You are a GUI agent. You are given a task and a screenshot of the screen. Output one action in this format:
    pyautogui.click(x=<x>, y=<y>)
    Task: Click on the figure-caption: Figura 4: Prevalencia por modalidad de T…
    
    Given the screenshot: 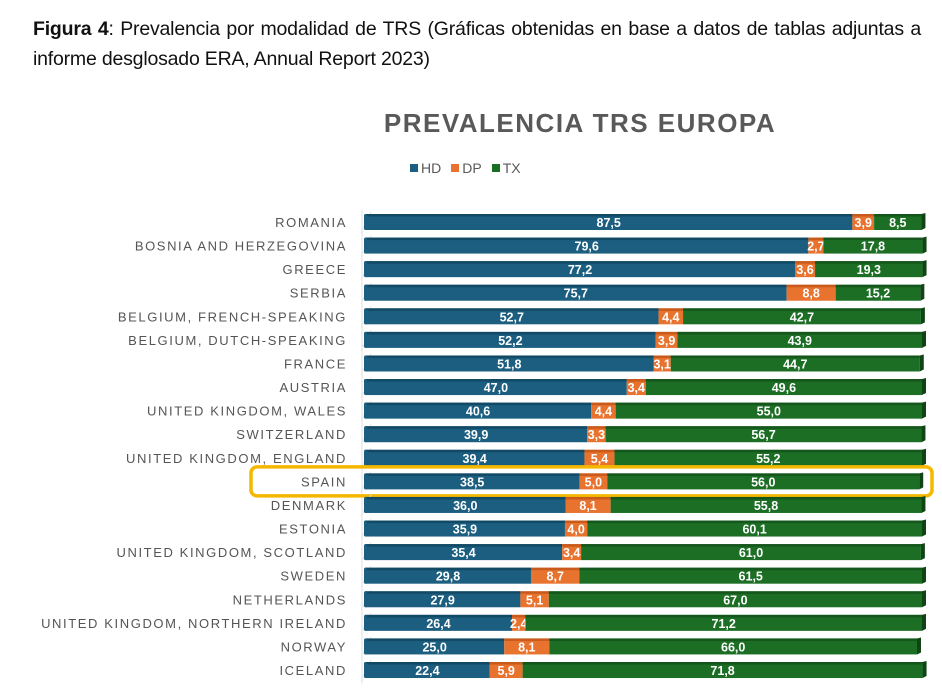 What is the action you would take?
    pyautogui.click(x=477, y=44)
    